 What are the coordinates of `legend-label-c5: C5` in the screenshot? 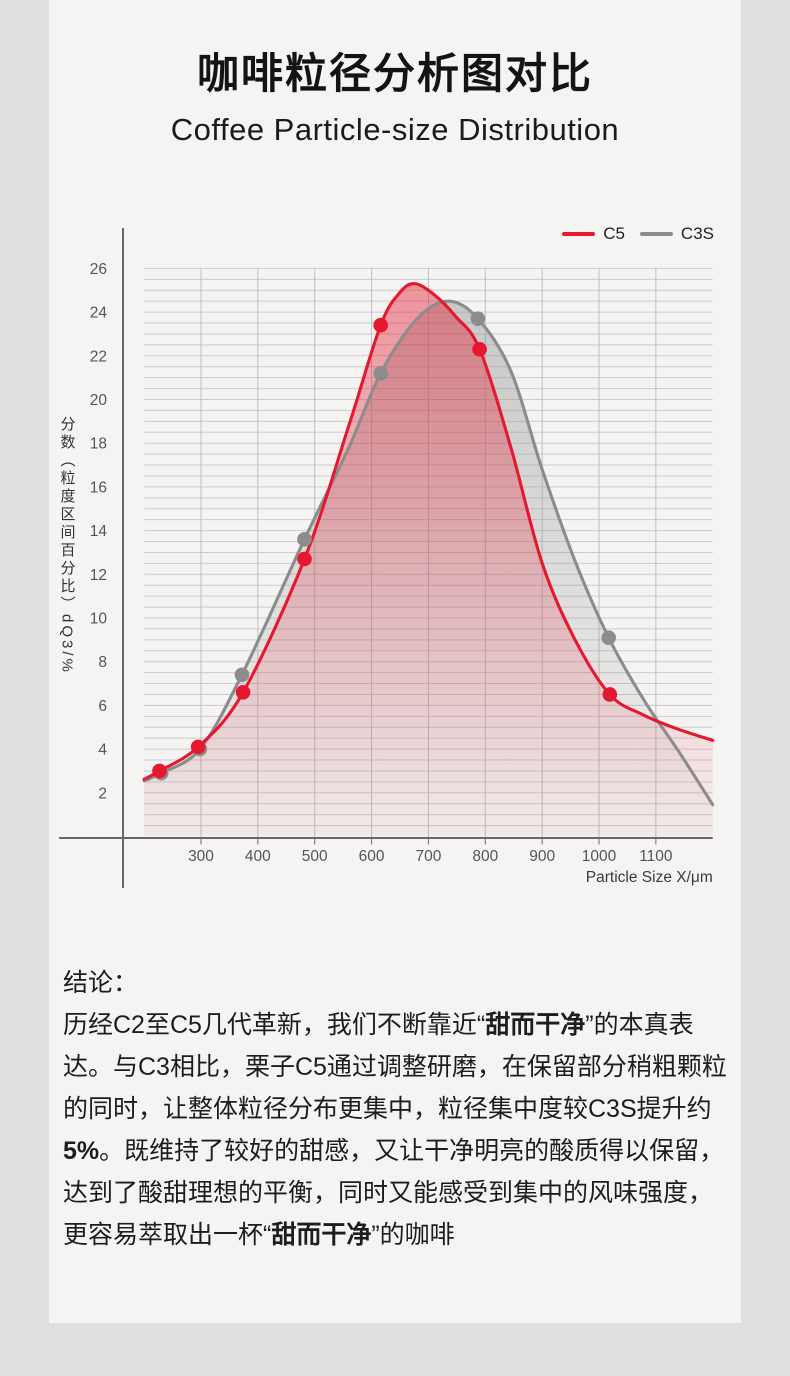 It's located at (614, 233).